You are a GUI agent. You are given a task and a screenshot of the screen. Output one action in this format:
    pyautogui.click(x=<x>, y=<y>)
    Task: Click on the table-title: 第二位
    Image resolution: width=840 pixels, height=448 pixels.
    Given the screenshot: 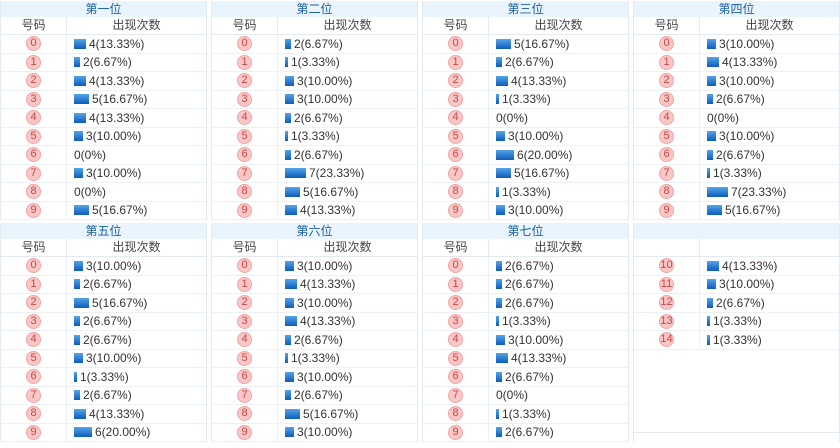 What is the action you would take?
    pyautogui.click(x=314, y=9)
    